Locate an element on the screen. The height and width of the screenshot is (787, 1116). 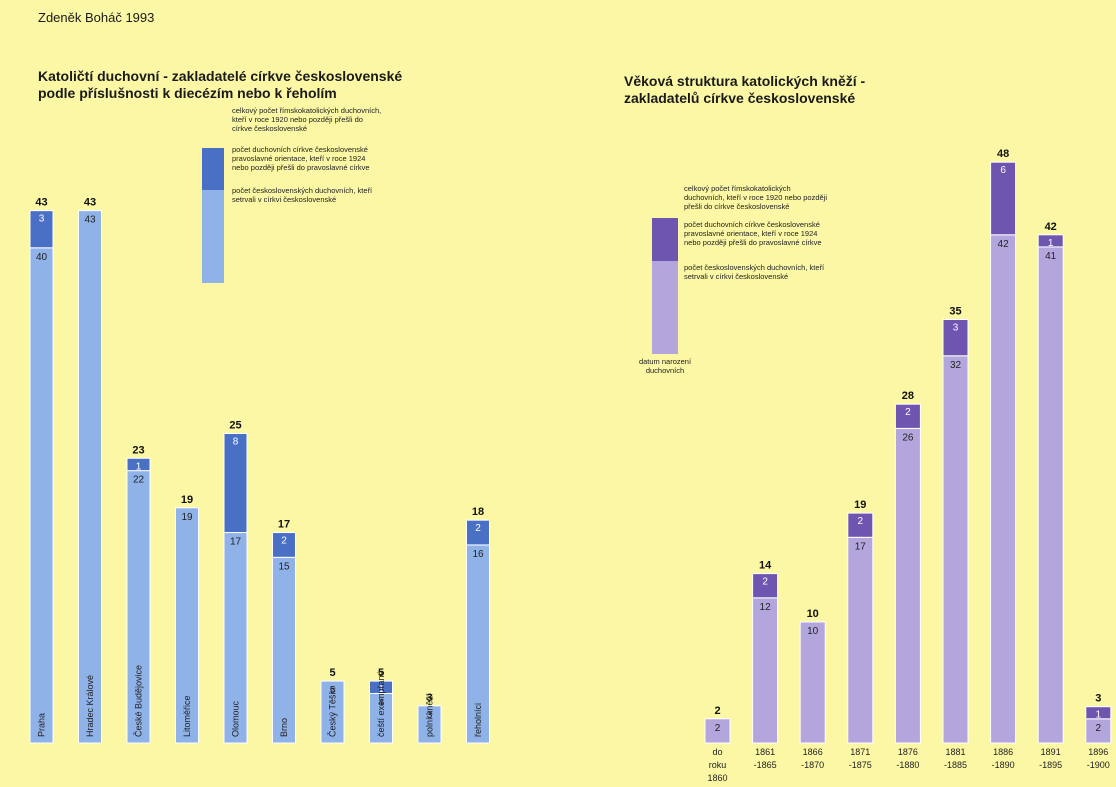
right-bar-total-label: 3 is located at coordinates (1098, 699).